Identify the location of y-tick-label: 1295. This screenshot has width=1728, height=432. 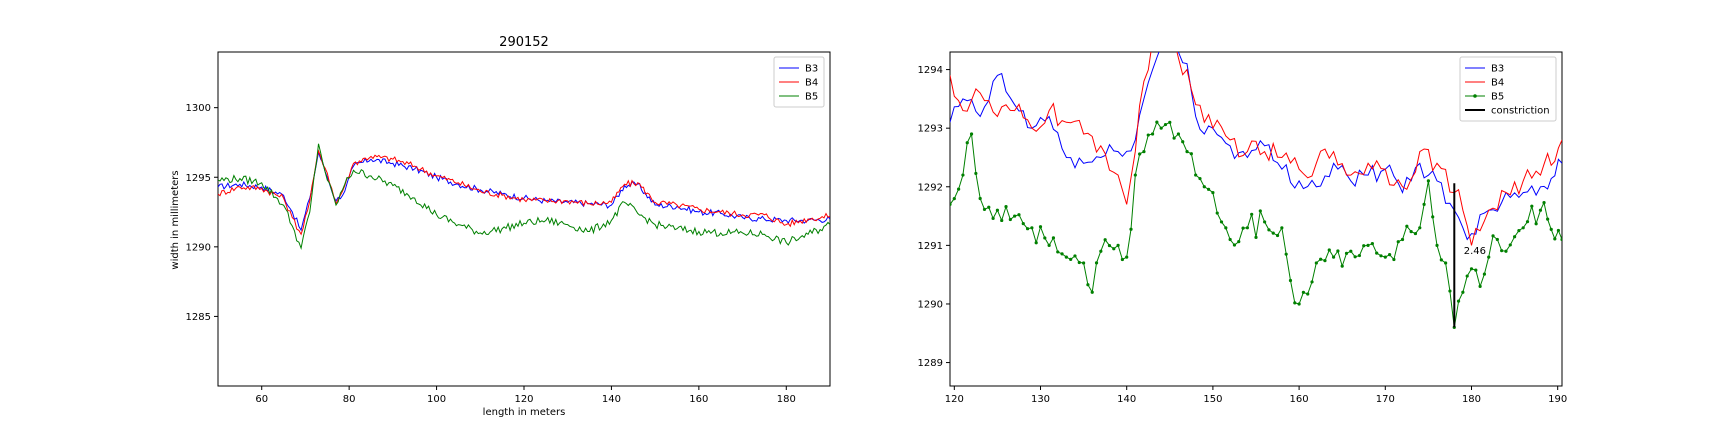
(198, 178).